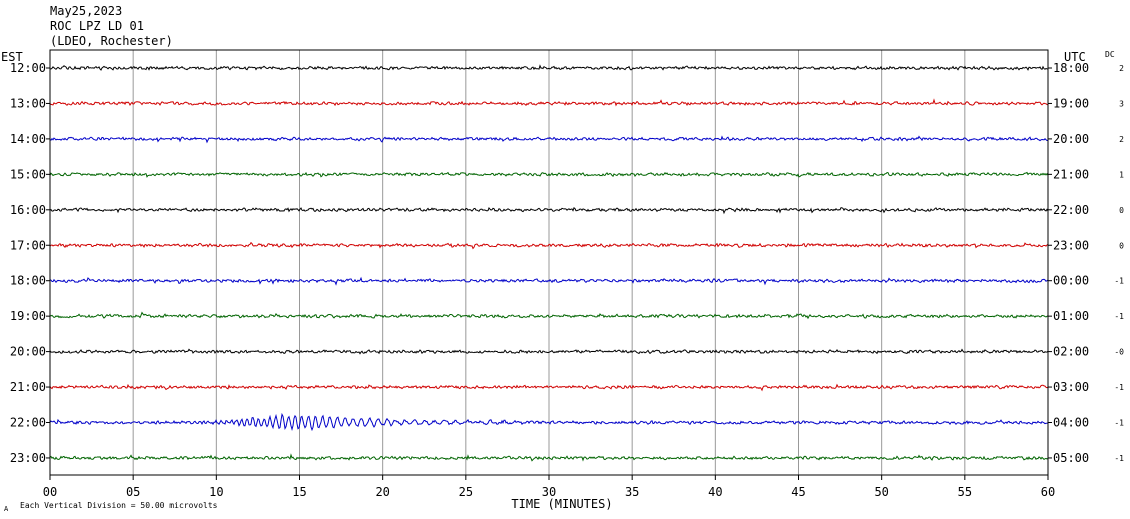  I want to click on x-tick-label: 35, so click(632, 492).